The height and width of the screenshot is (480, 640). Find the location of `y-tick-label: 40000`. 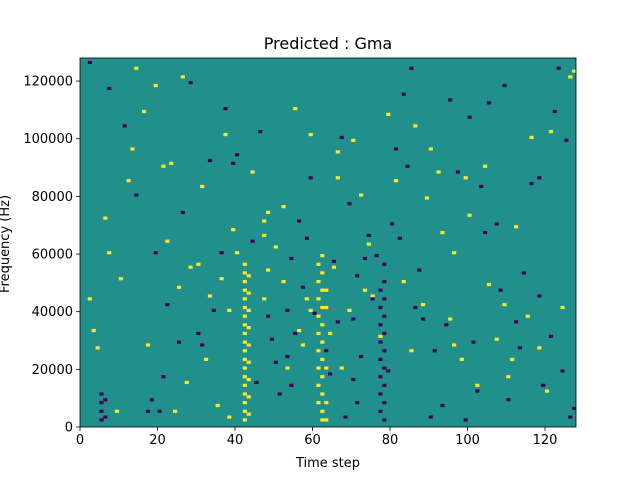

y-tick-label: 40000 is located at coordinates (52, 312).